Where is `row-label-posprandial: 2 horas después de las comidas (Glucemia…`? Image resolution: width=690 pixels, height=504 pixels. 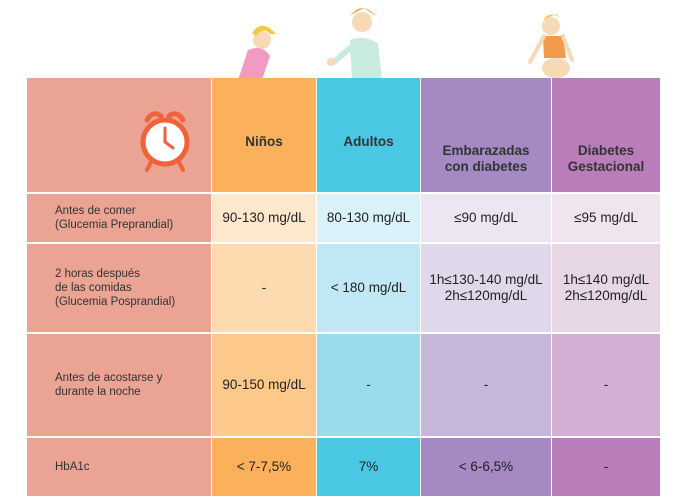 row-label-posprandial: 2 horas después de las comidas (Glucemia… is located at coordinates (119, 288).